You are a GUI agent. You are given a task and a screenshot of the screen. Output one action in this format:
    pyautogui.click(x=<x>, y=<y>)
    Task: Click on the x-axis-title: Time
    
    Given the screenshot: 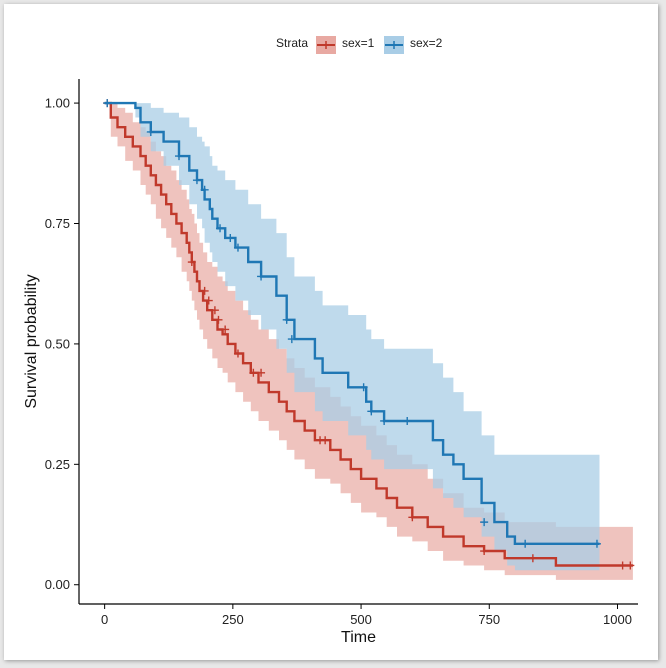 What is the action you would take?
    pyautogui.click(x=358, y=637)
    